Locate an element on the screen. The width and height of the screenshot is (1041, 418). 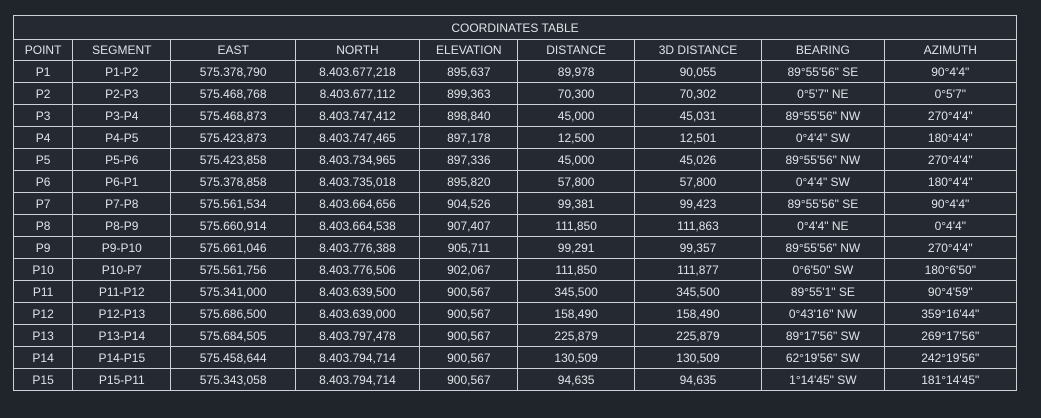
table-title: COORDINATES TABLE is located at coordinates (515, 27).